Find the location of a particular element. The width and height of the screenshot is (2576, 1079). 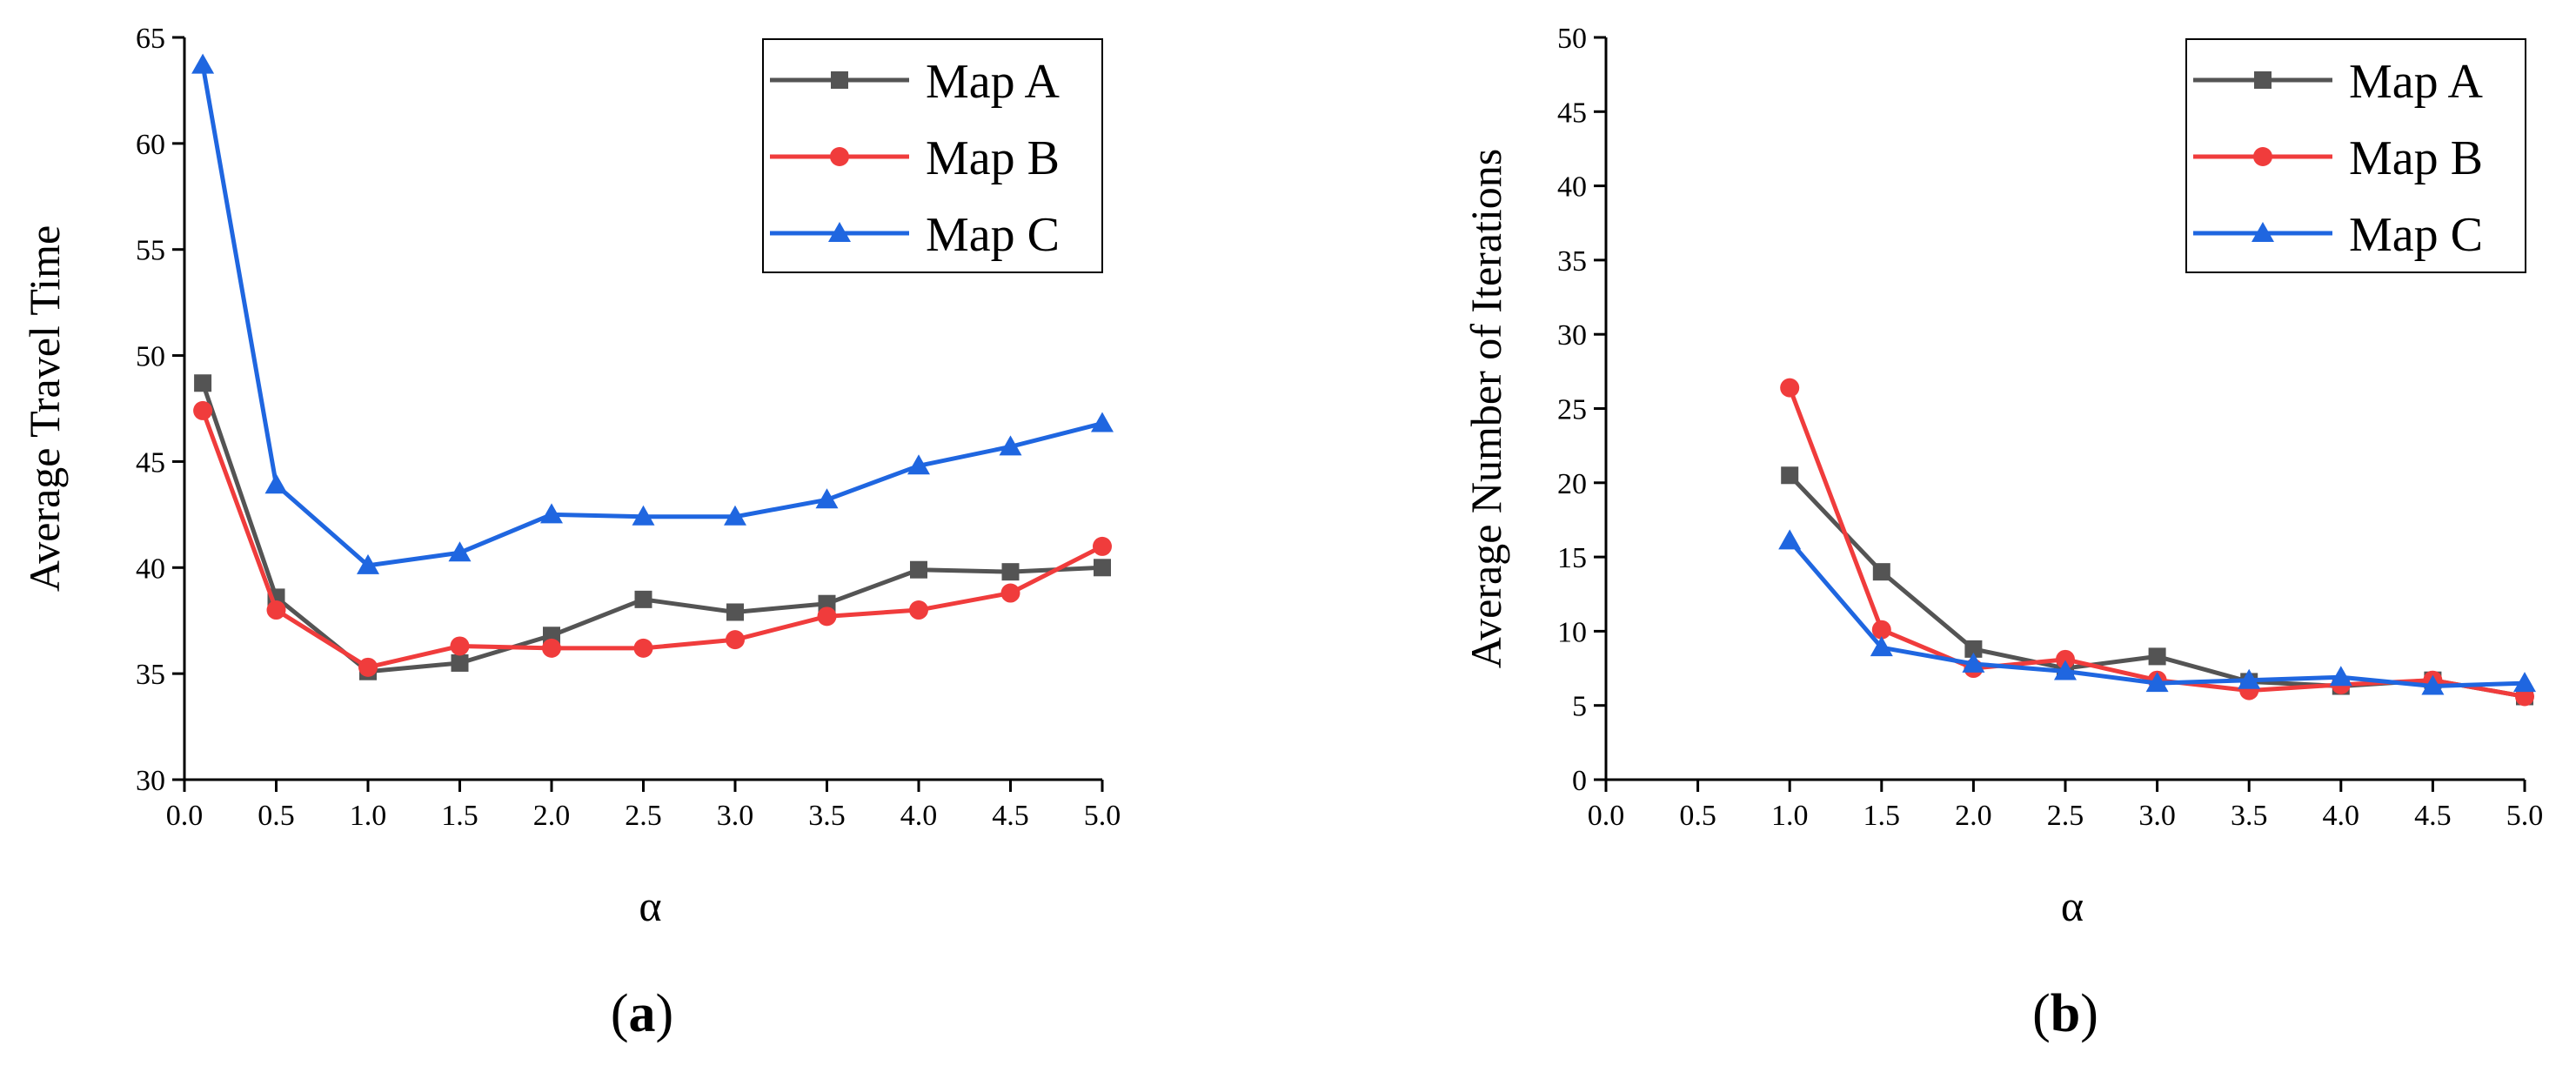

y-axis-title: Average Travel Time is located at coordinates (44, 408).